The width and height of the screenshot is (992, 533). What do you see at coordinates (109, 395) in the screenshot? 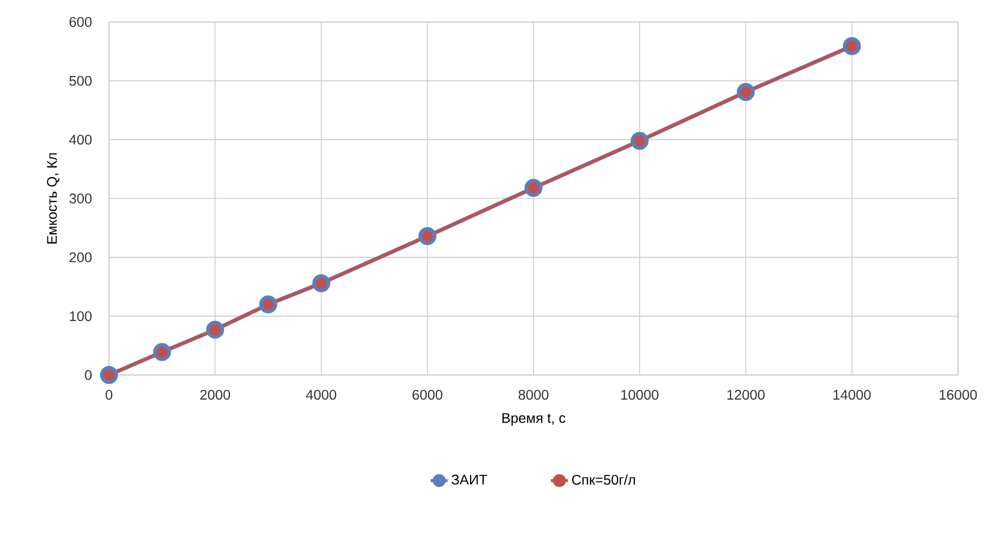
I see `x-tick-label: 0` at bounding box center [109, 395].